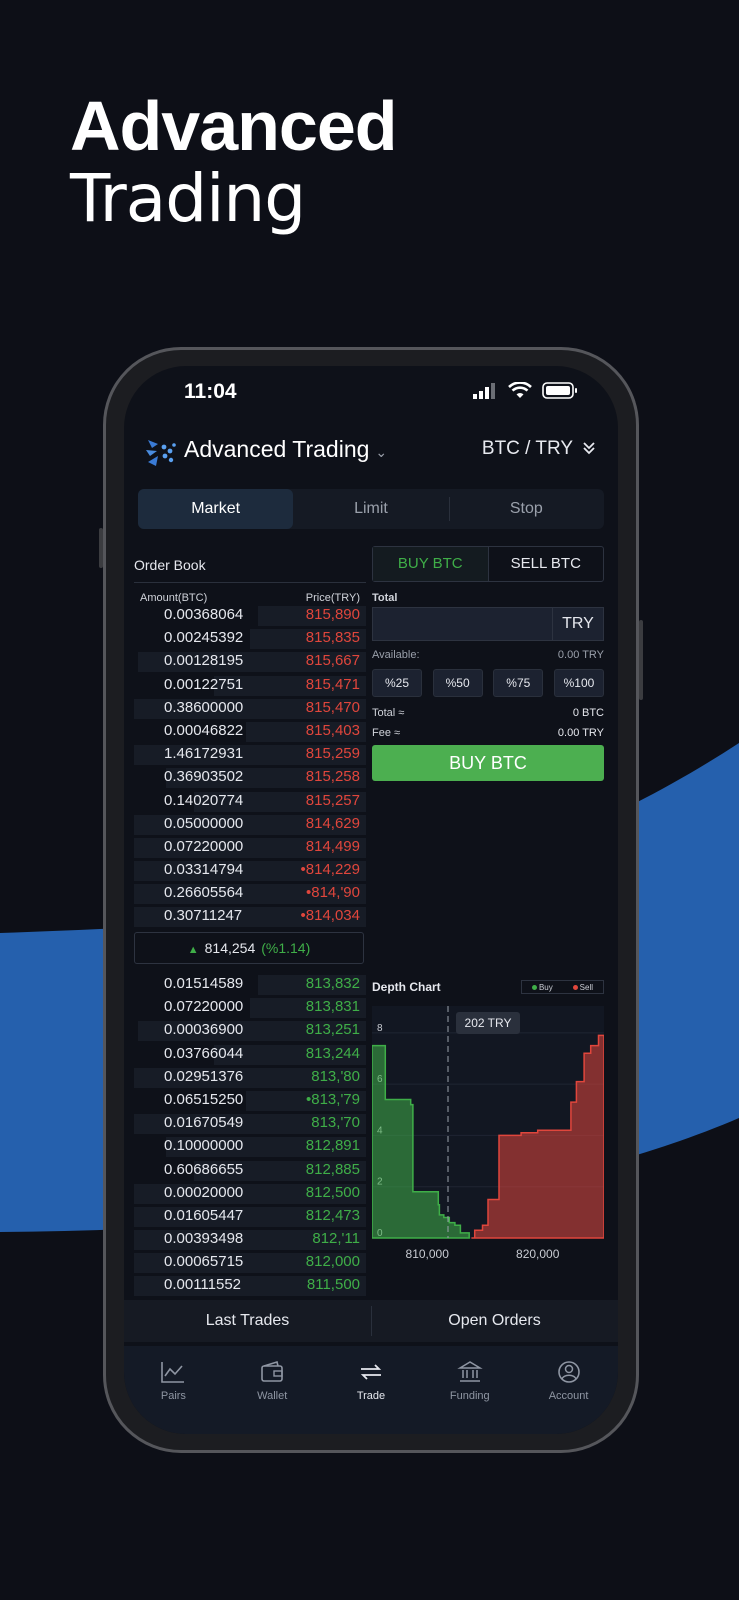  What do you see at coordinates (250, 870) in the screenshot?
I see `sell-order-row: 0.03314794 •814,229` at bounding box center [250, 870].